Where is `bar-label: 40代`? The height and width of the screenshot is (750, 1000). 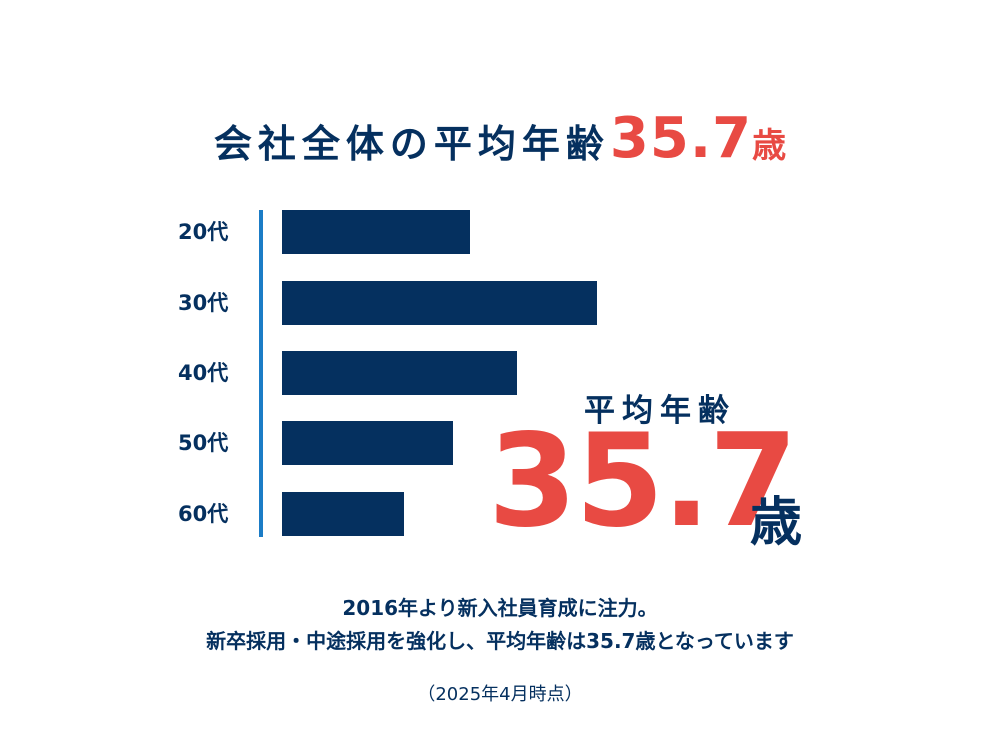
bar-label: 40代 is located at coordinates (203, 373).